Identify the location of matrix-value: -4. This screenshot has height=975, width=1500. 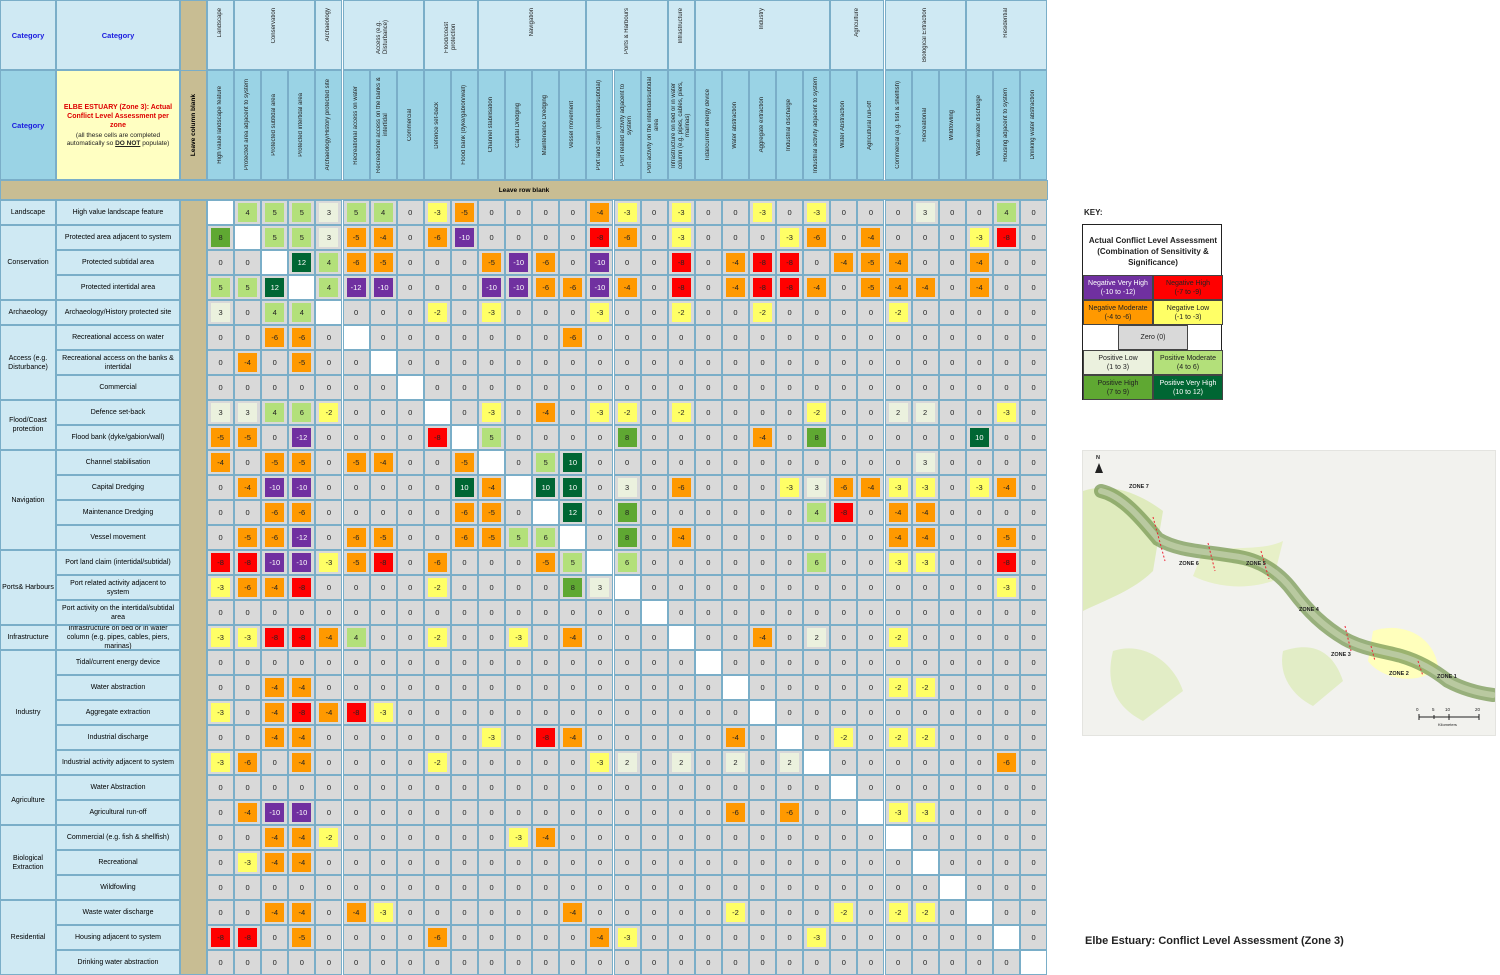
(898, 512).